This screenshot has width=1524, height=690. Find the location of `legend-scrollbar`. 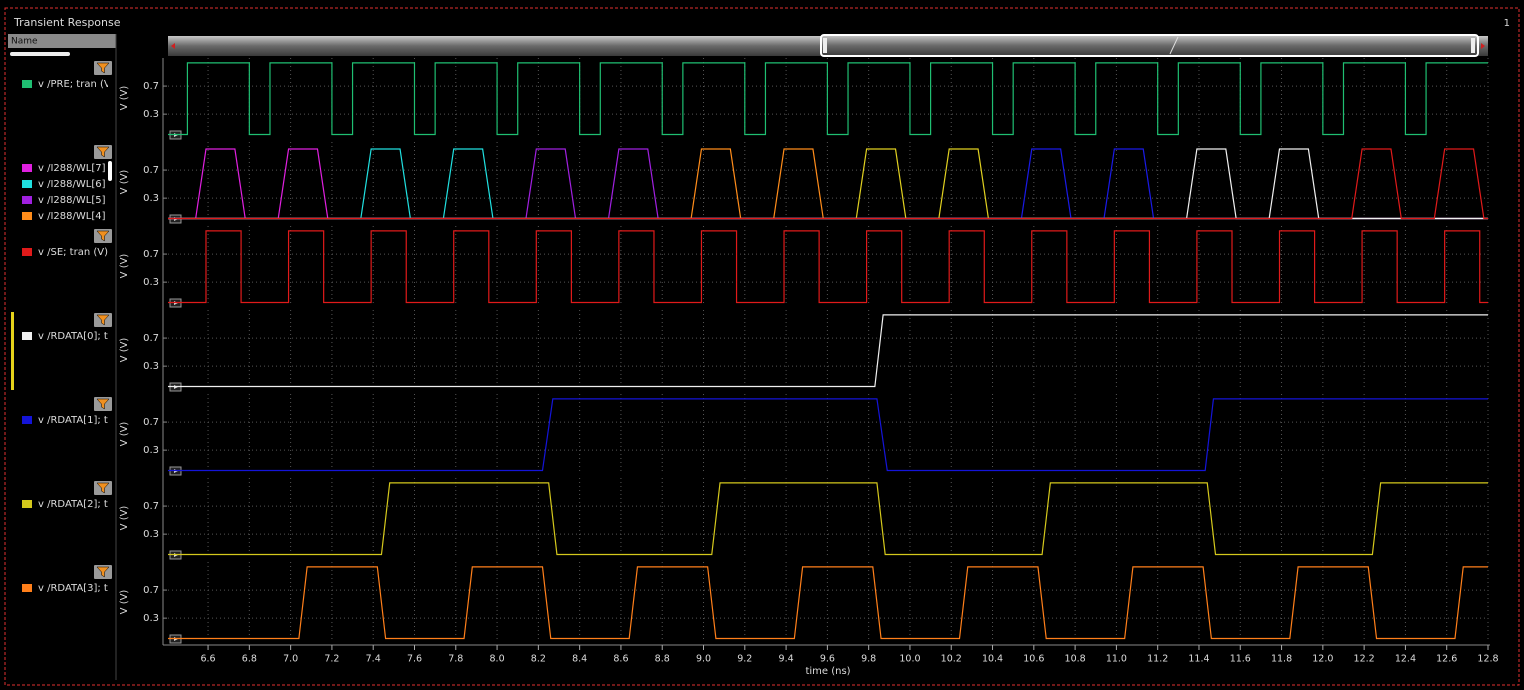

legend-scrollbar is located at coordinates (40, 54).